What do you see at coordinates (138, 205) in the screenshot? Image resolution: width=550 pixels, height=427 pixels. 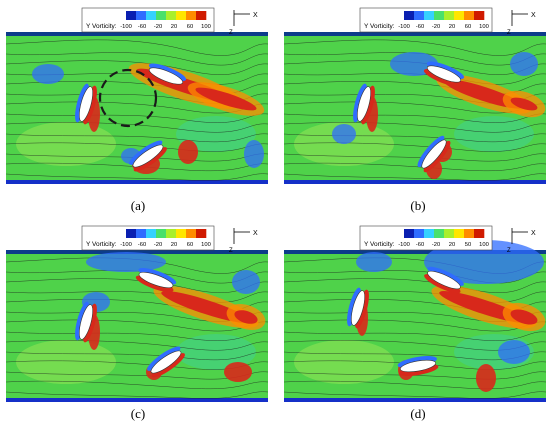 I see `caption-a: (a)` at bounding box center [138, 205].